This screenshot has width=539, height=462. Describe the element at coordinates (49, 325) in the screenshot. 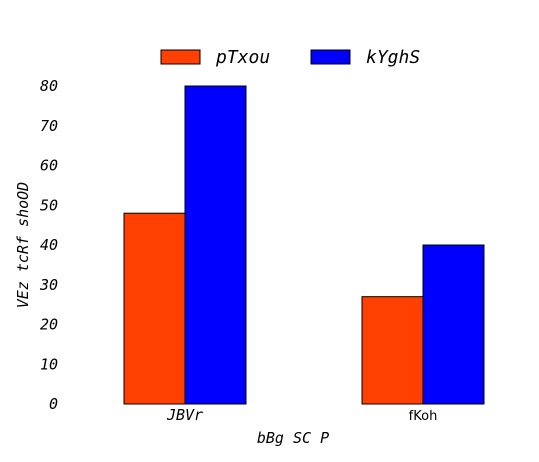

I see `y-tick-label: 20` at that location.